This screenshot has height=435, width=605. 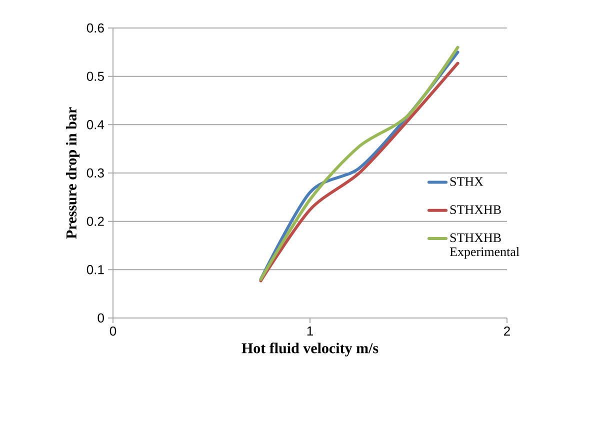 What do you see at coordinates (95, 221) in the screenshot?
I see `y-tick-label: 0.2` at bounding box center [95, 221].